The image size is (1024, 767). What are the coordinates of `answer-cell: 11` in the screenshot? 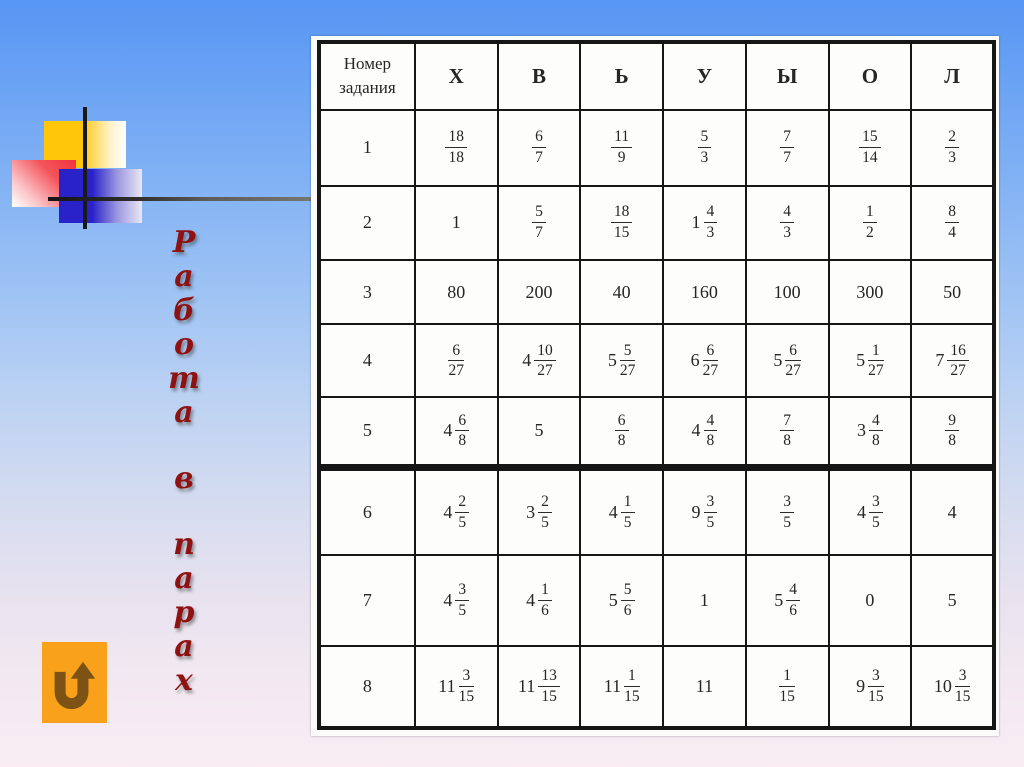 It's located at (704, 687).